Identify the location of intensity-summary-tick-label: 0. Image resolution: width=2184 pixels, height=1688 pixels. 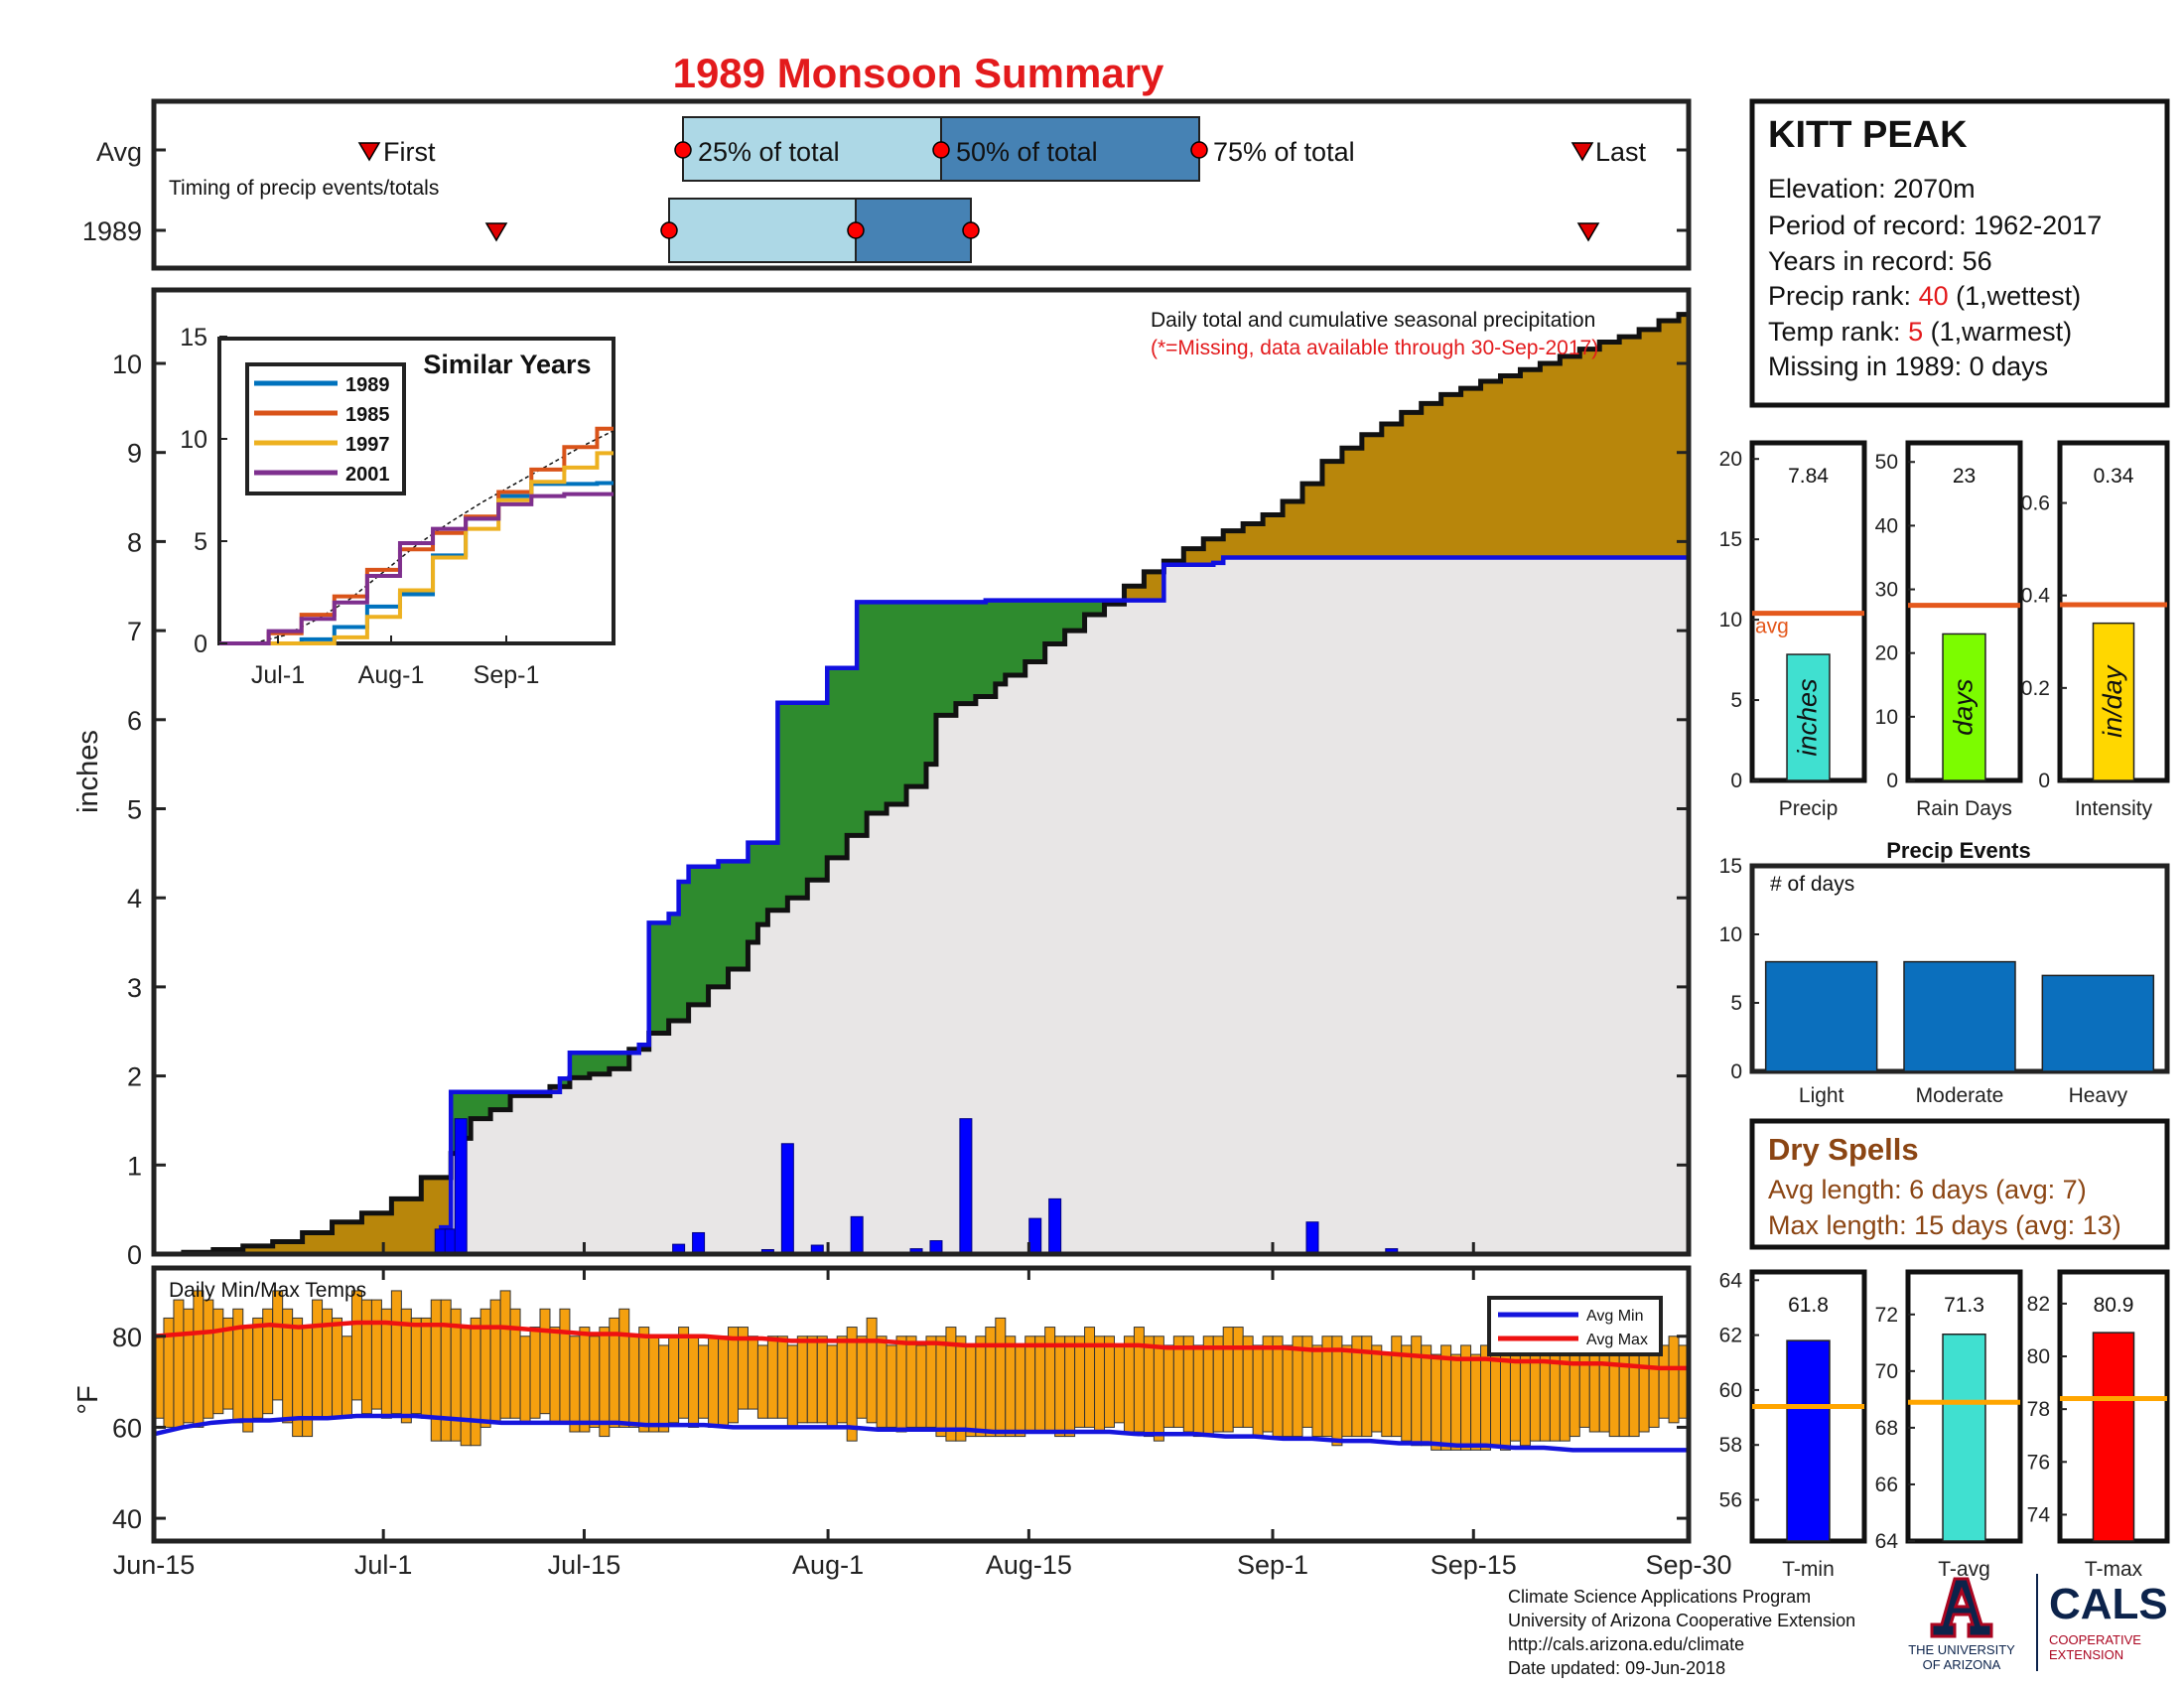
(2044, 781).